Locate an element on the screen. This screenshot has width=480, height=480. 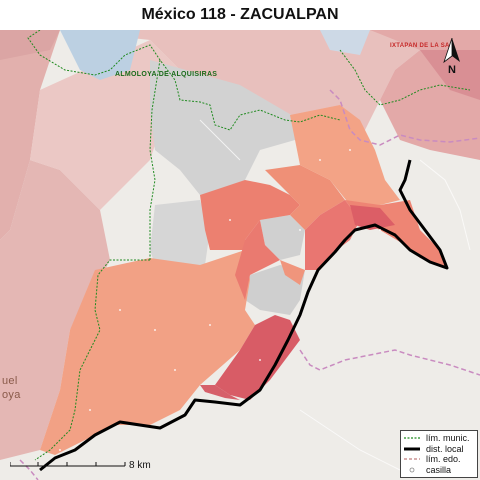
scale-bar is located at coordinates (68, 464).